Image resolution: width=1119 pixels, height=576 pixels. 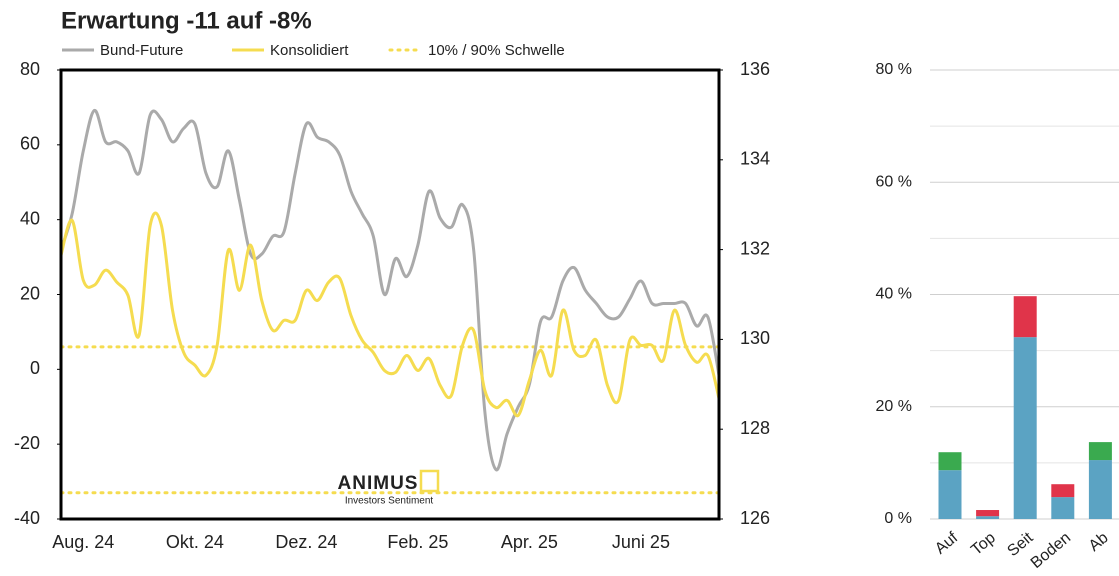 What do you see at coordinates (195, 542) in the screenshot?
I see `x-tick-label: Okt. 24` at bounding box center [195, 542].